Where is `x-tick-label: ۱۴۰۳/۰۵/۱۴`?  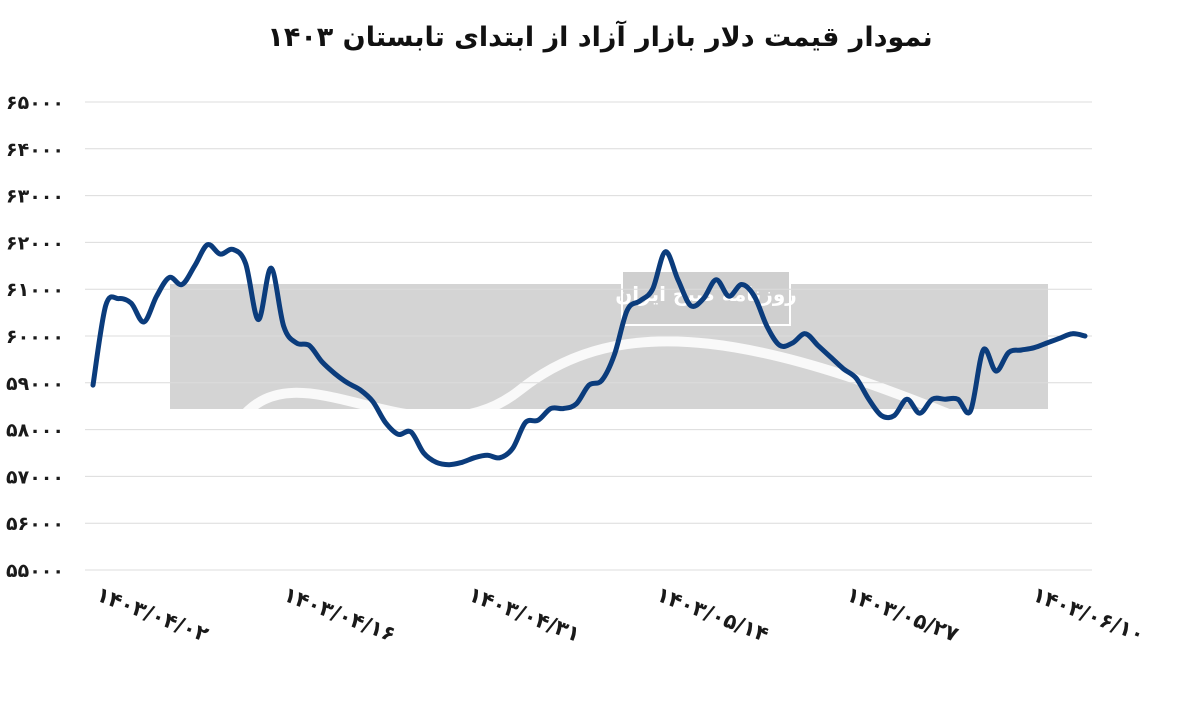 x-tick-label: ۱۴۰۳/۰۵/۱۴ is located at coordinates (712, 614).